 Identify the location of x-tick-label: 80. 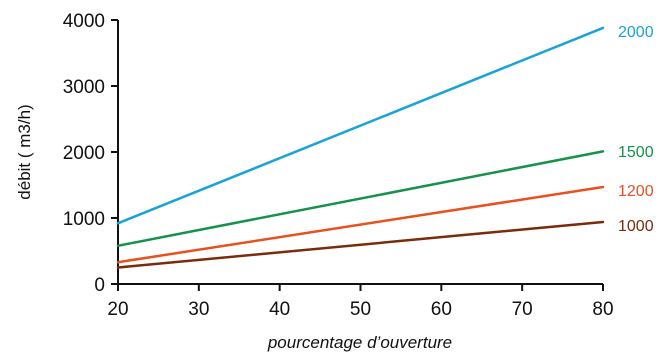
(602, 309).